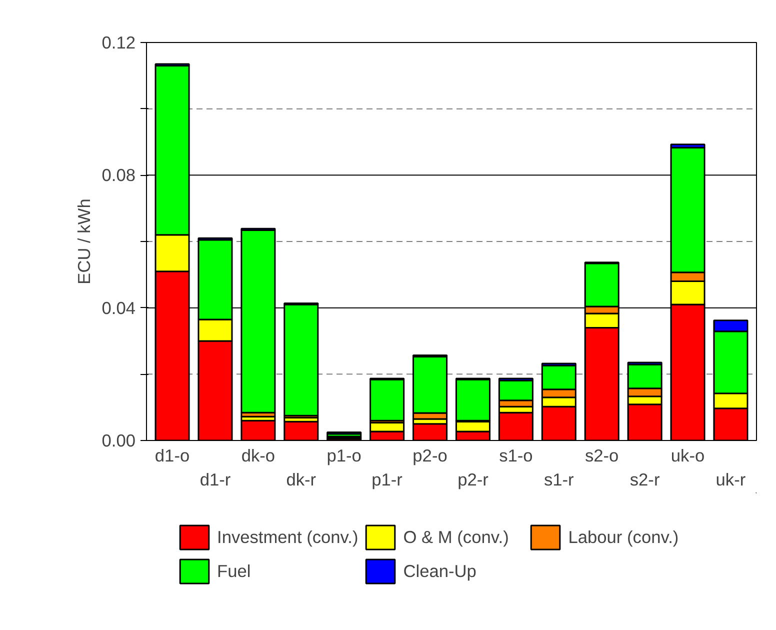  Describe the element at coordinates (731, 480) in the screenshot. I see `x-tick-label: uk-r` at that location.